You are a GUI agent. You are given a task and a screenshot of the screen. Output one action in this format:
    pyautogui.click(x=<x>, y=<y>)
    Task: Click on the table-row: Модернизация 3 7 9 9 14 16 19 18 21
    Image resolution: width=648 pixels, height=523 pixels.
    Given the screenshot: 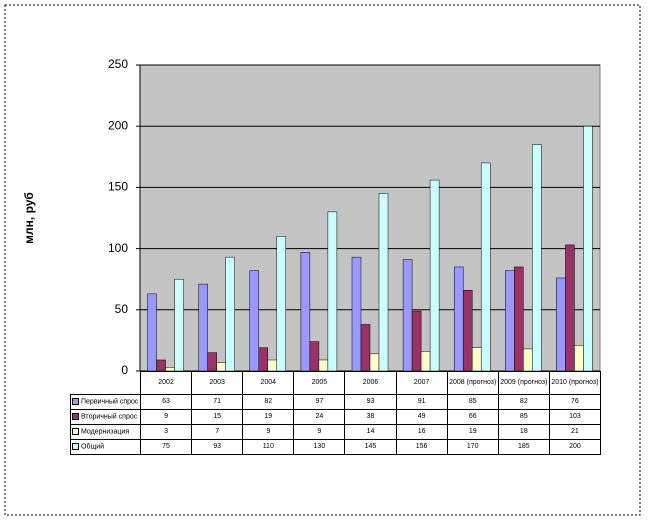 What is the action you would take?
    pyautogui.click(x=335, y=432)
    